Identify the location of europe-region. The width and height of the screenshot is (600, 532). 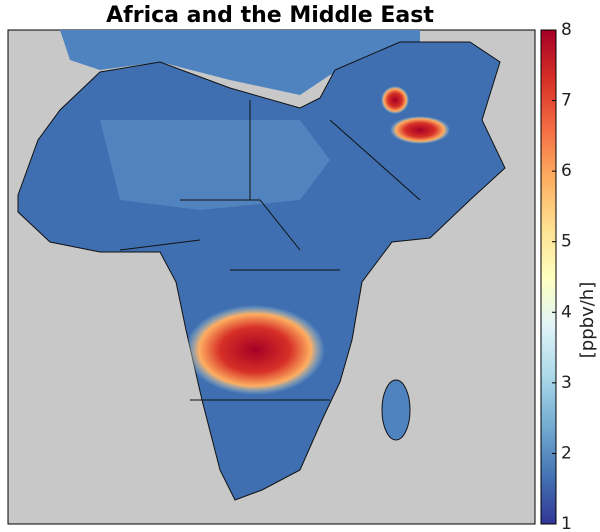
(240, 62).